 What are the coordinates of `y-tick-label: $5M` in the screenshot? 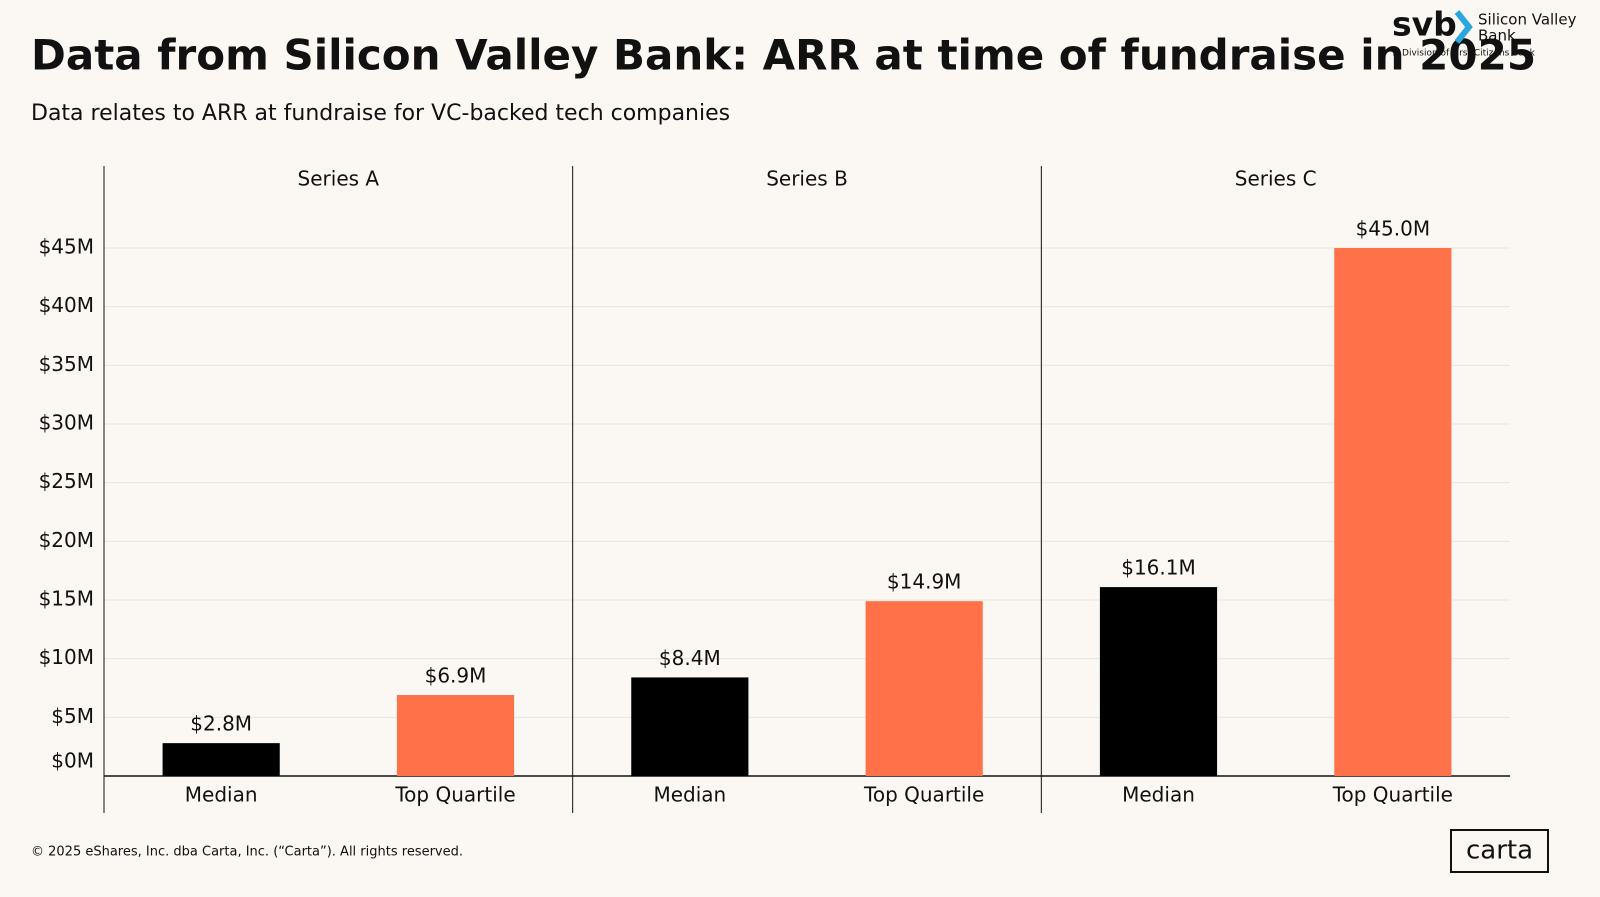 It's located at (72, 716).